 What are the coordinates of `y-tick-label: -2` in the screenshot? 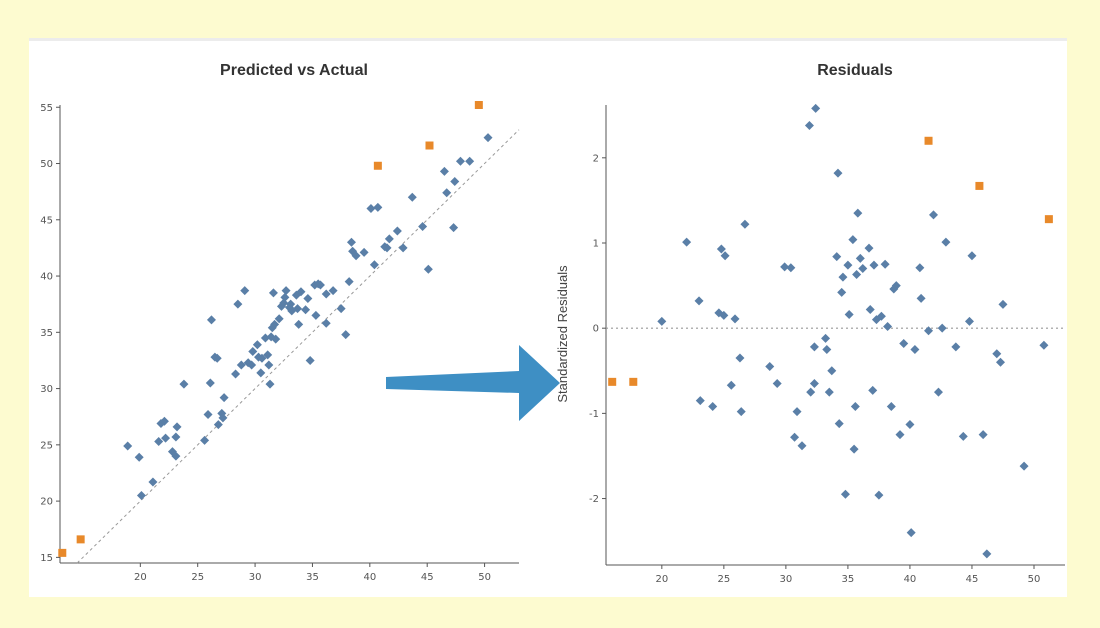 It's located at (594, 499).